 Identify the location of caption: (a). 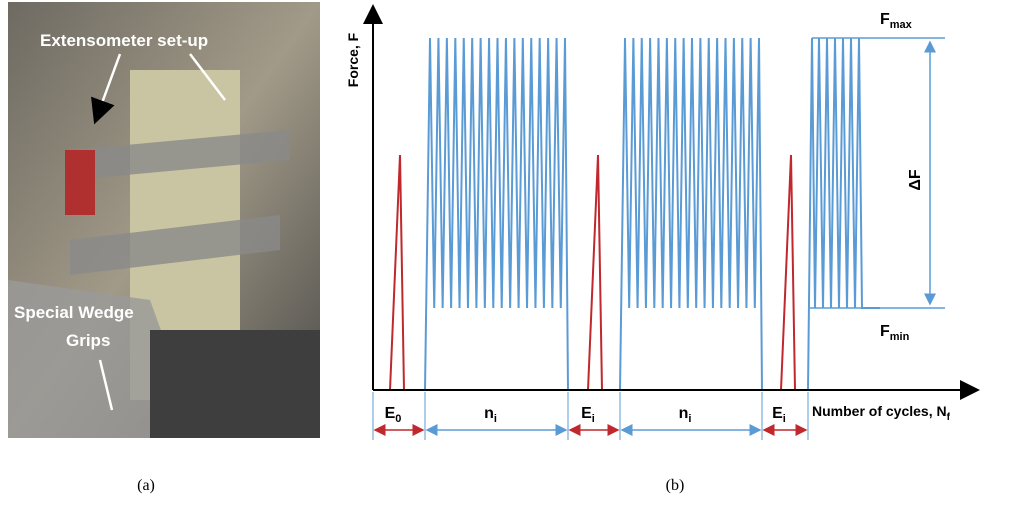
(146, 485).